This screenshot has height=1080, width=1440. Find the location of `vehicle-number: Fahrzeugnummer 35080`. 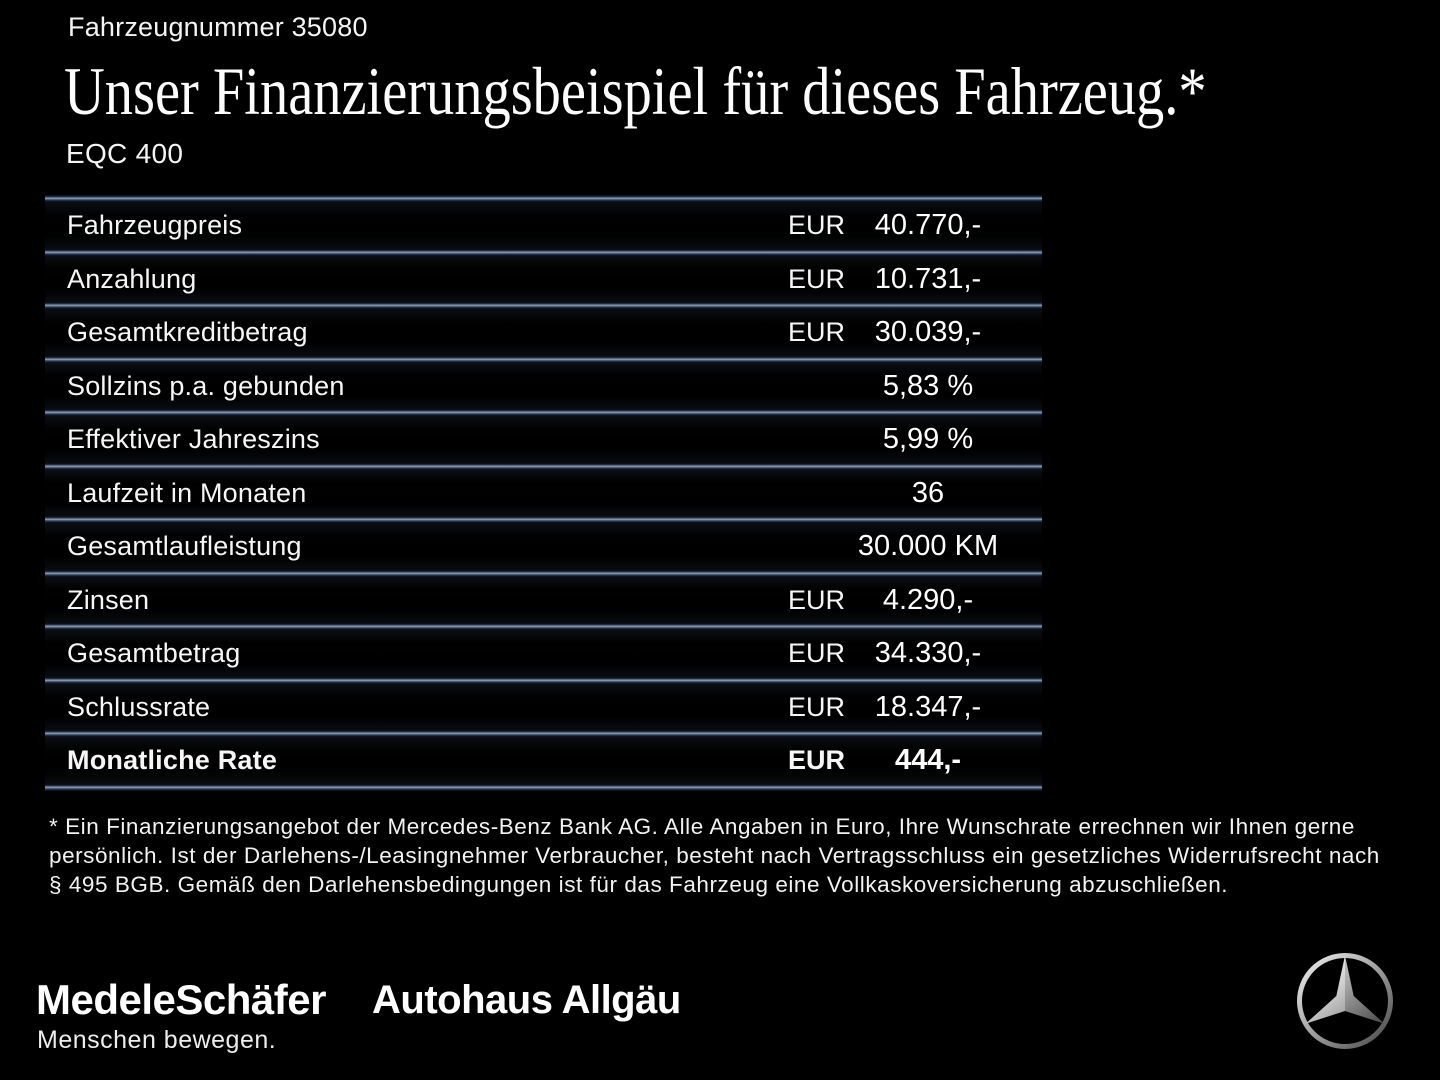

vehicle-number: Fahrzeugnummer 35080 is located at coordinates (218, 27).